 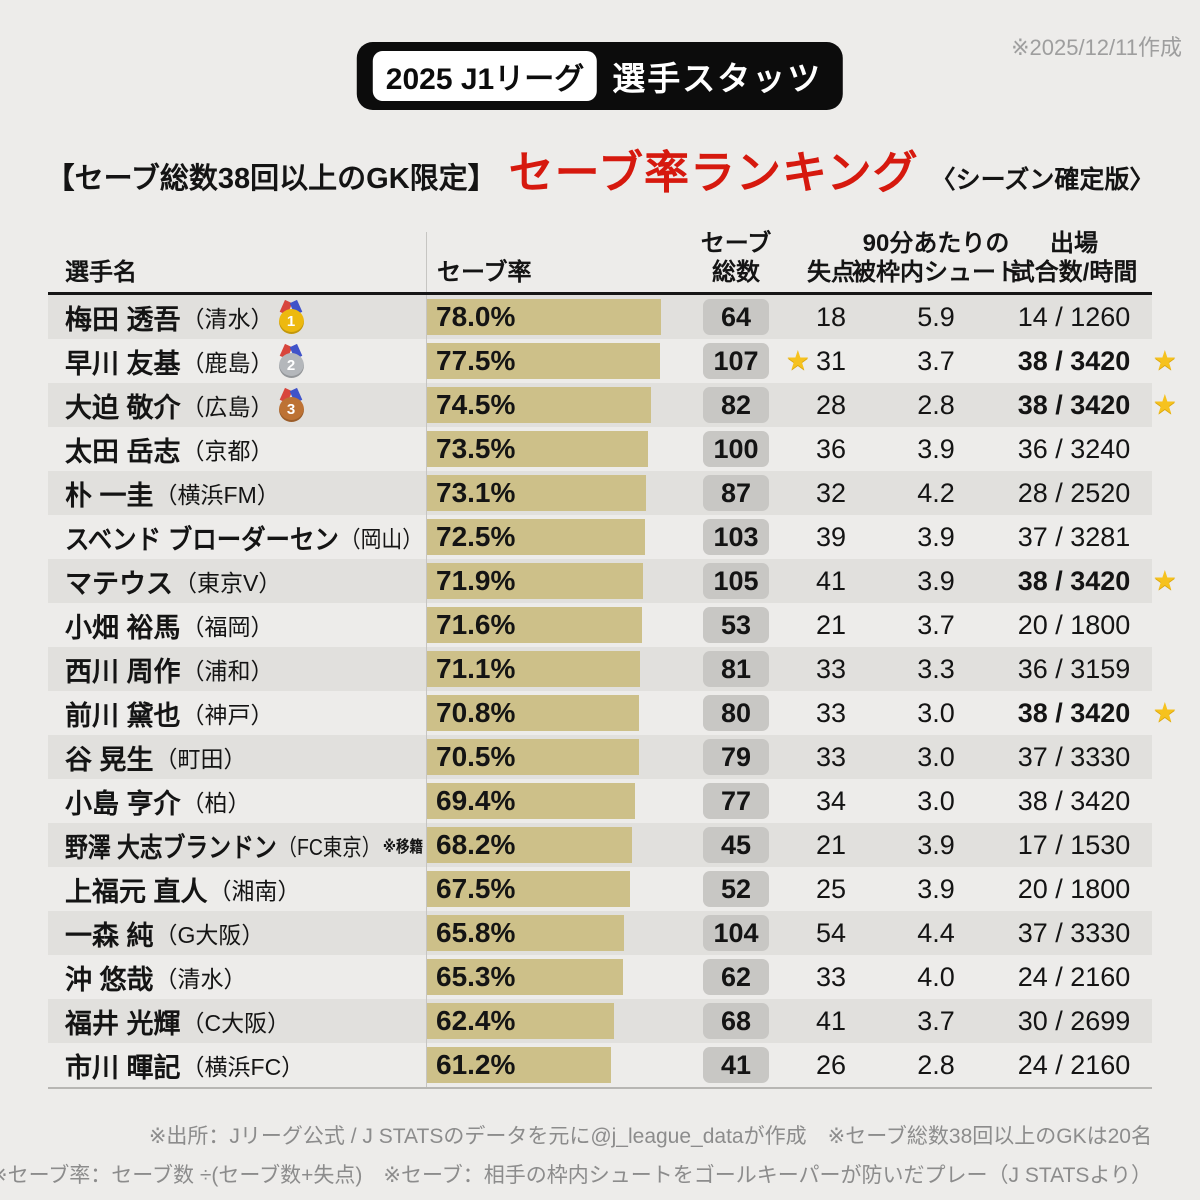 I want to click on player-name: 早川 友基, so click(x=123, y=363).